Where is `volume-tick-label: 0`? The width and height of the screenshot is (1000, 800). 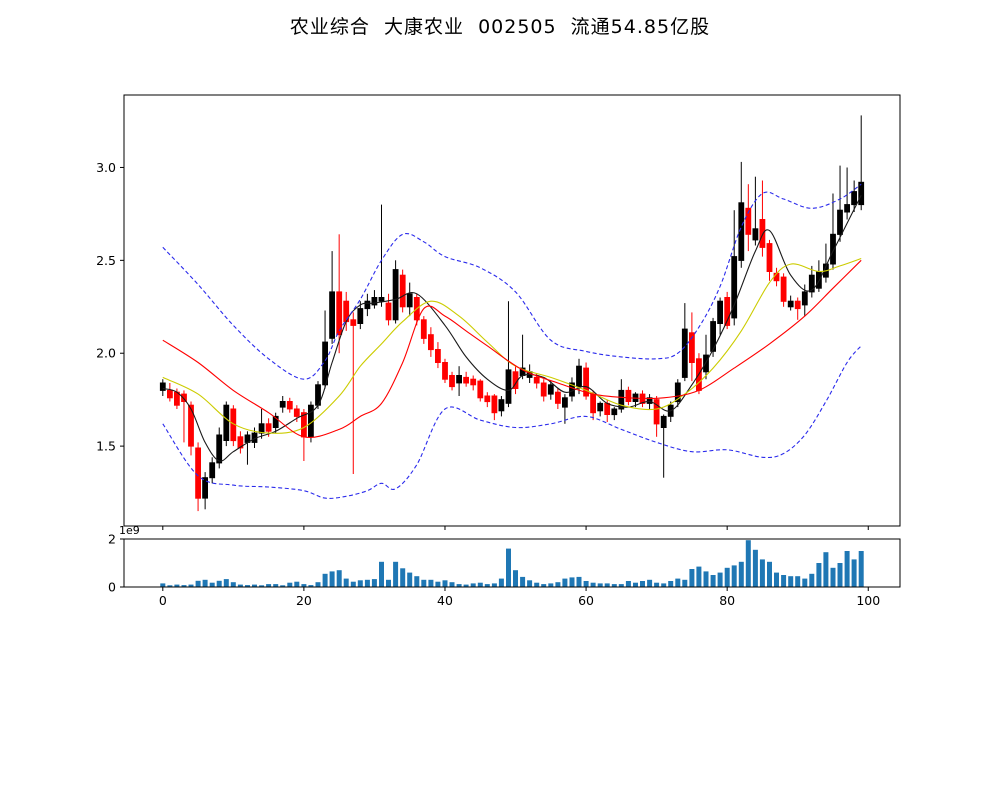
volume-tick-label: 0 is located at coordinates (112, 587).